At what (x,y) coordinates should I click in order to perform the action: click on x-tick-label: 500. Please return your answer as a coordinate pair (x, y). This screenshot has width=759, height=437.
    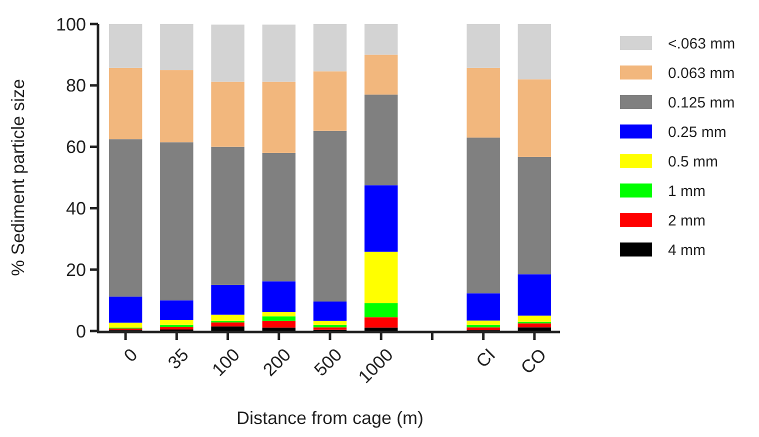
    Looking at the image, I should click on (328, 362).